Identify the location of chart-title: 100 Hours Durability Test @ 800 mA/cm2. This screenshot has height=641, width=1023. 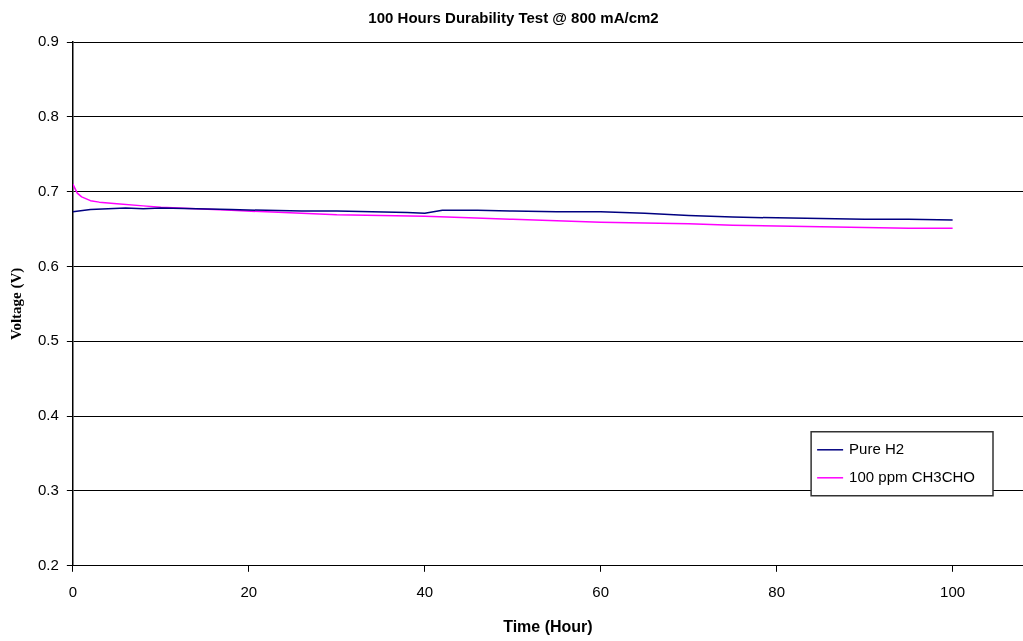
(513, 18).